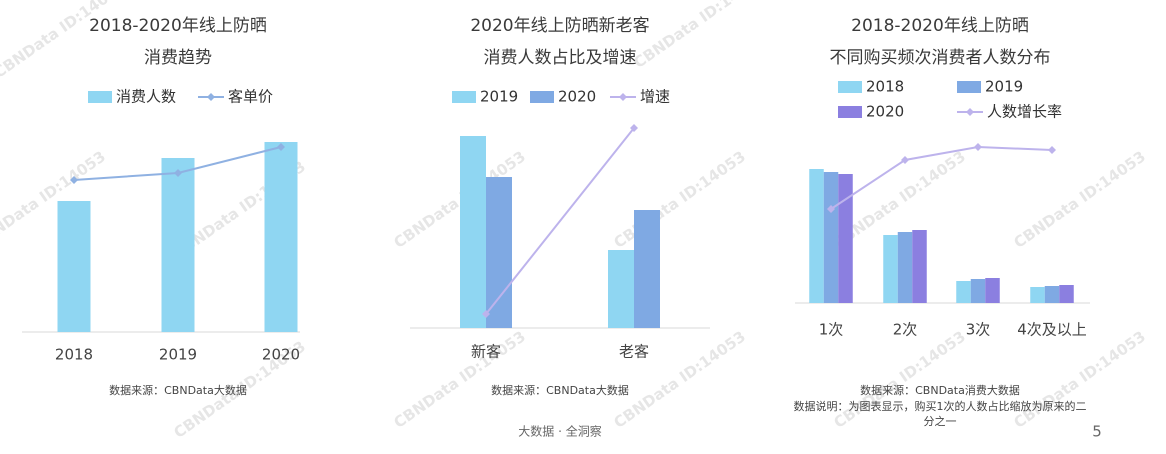 The image size is (1166, 454). What do you see at coordinates (1024, 112) in the screenshot?
I see `legend-label: 人数增长率` at bounding box center [1024, 112].